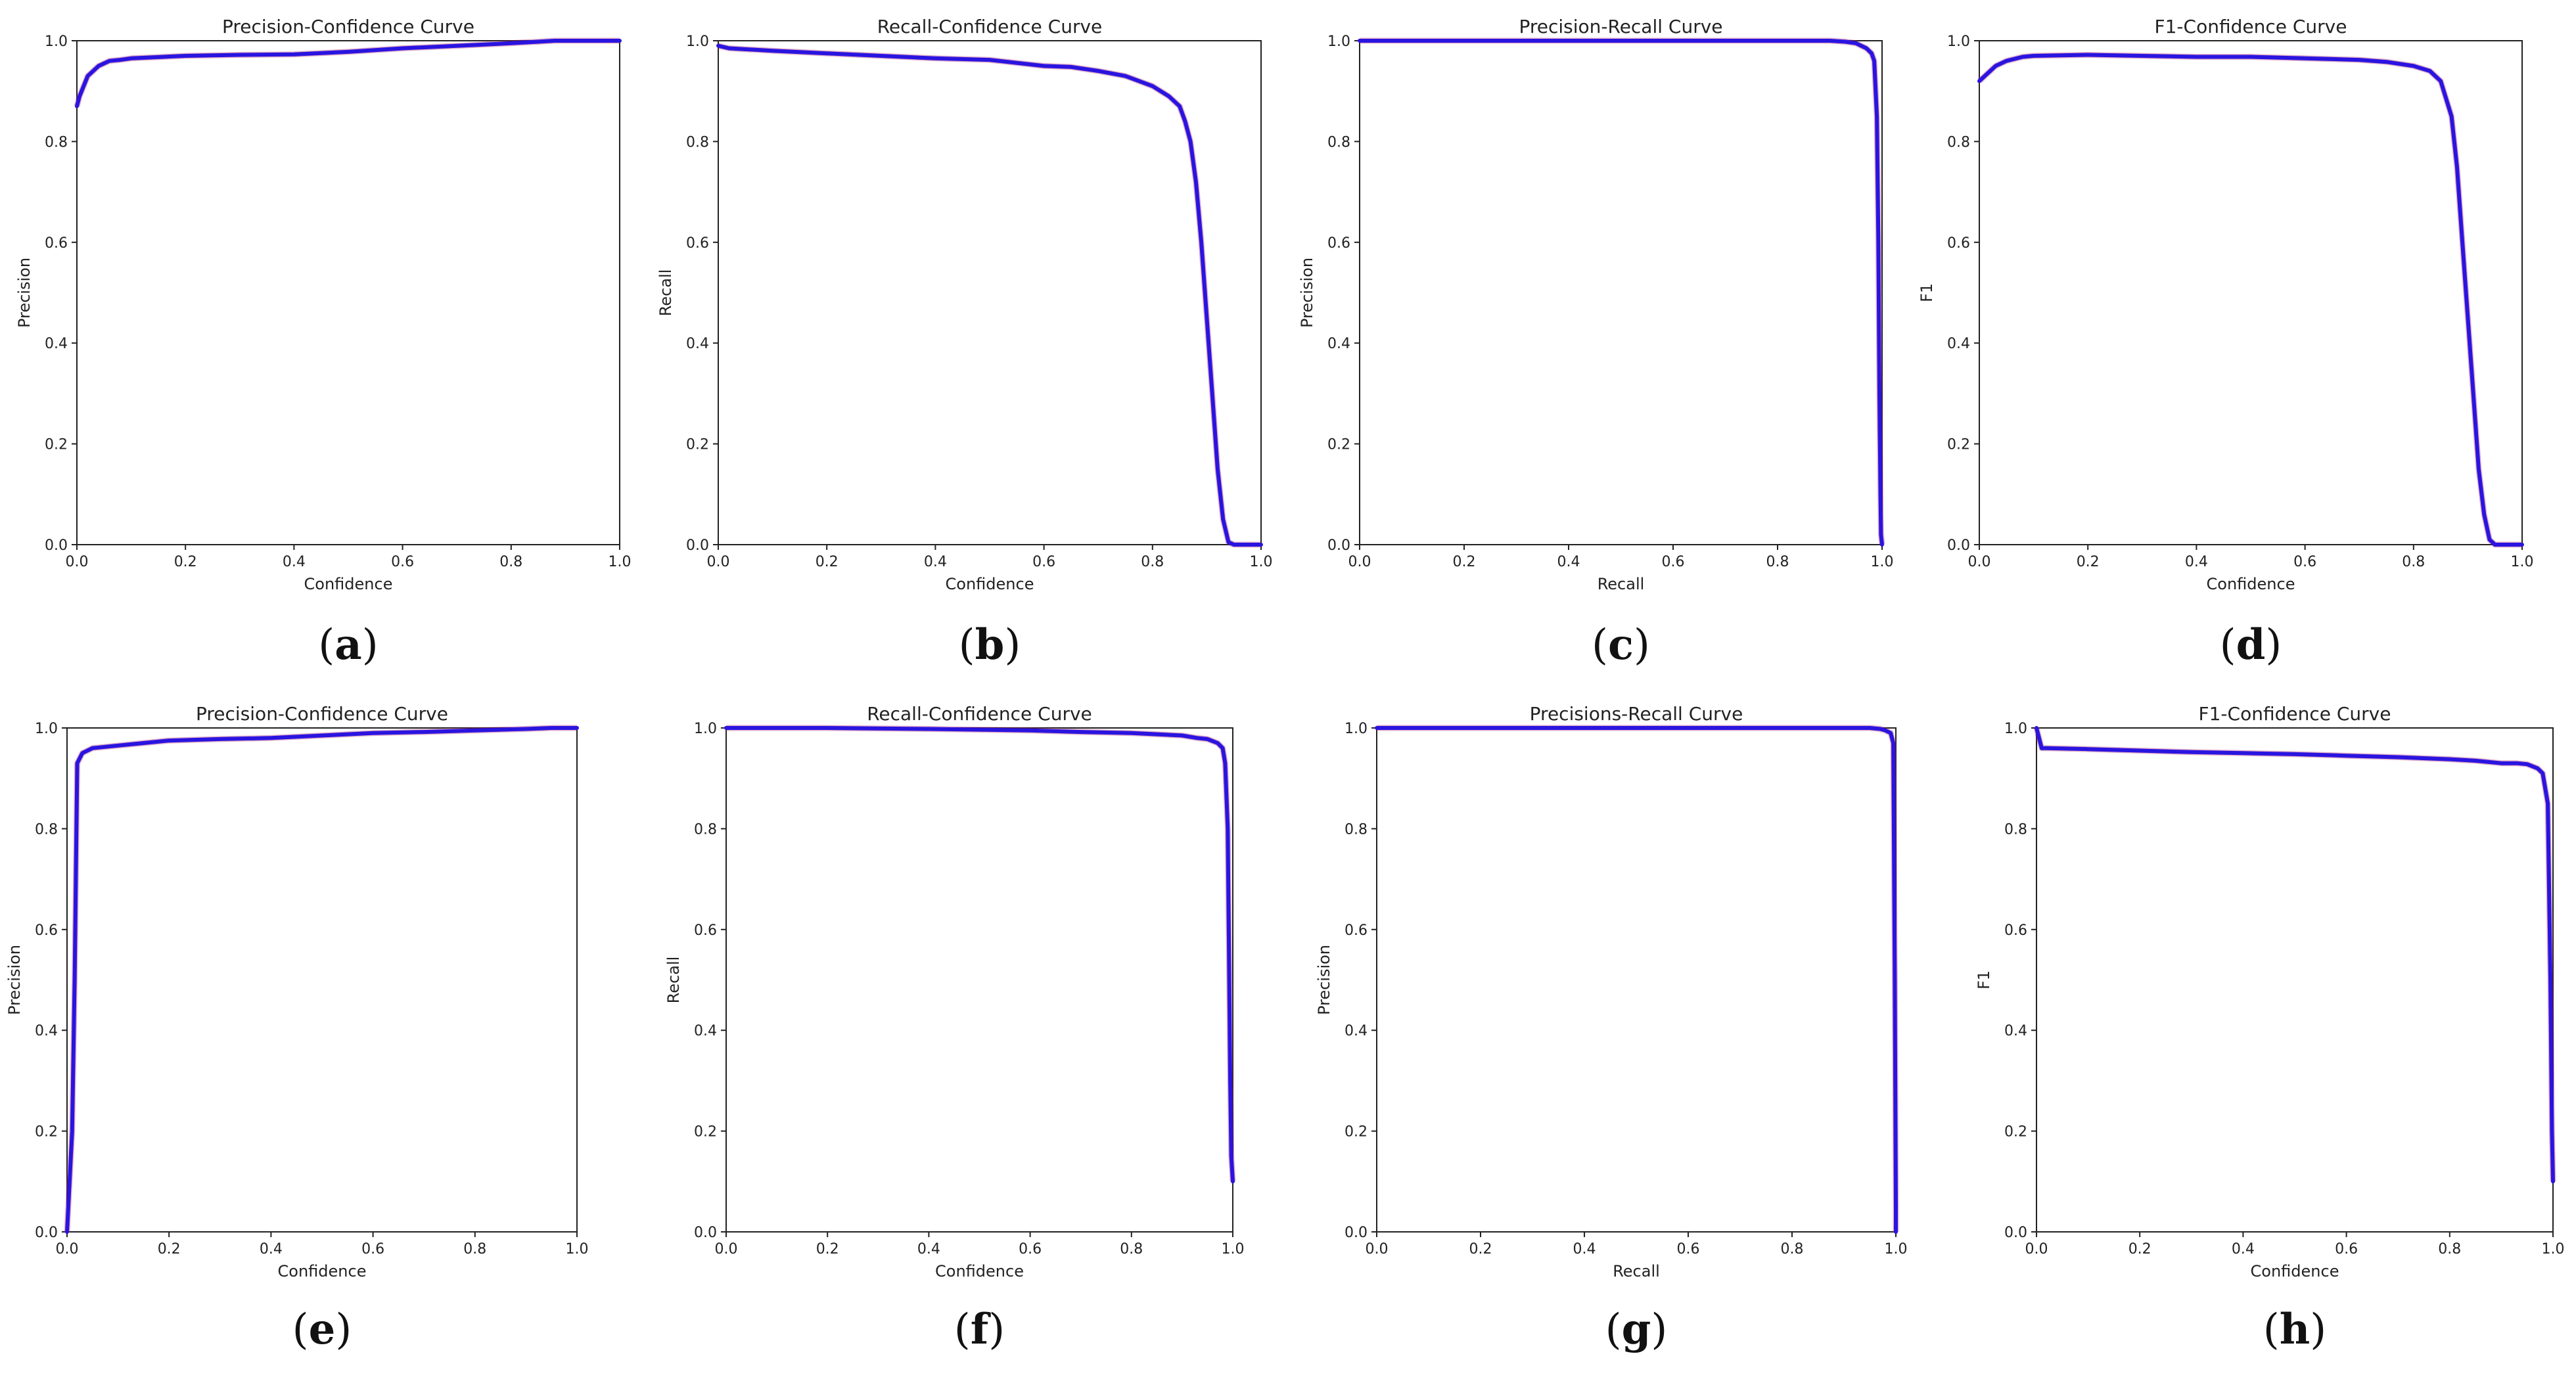  I want to click on subfigure-letter: g, so click(1637, 1329).